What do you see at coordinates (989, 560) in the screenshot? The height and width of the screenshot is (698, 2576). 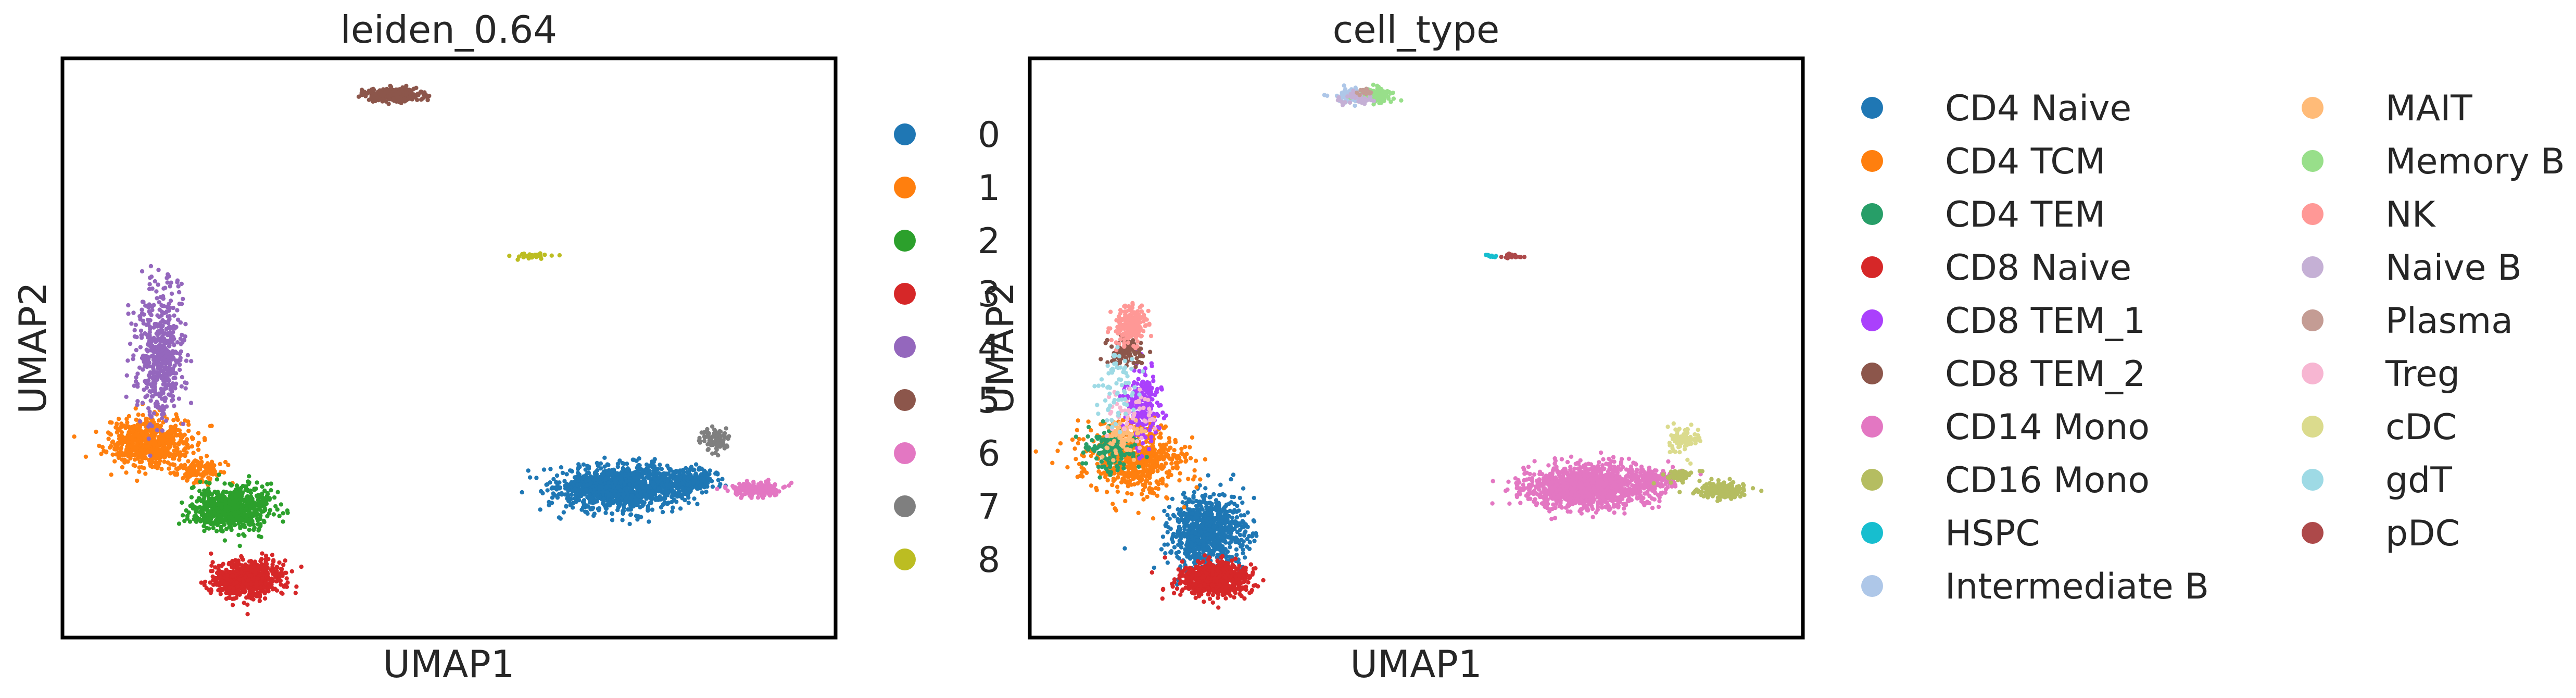 I see `legend-label: 8` at bounding box center [989, 560].